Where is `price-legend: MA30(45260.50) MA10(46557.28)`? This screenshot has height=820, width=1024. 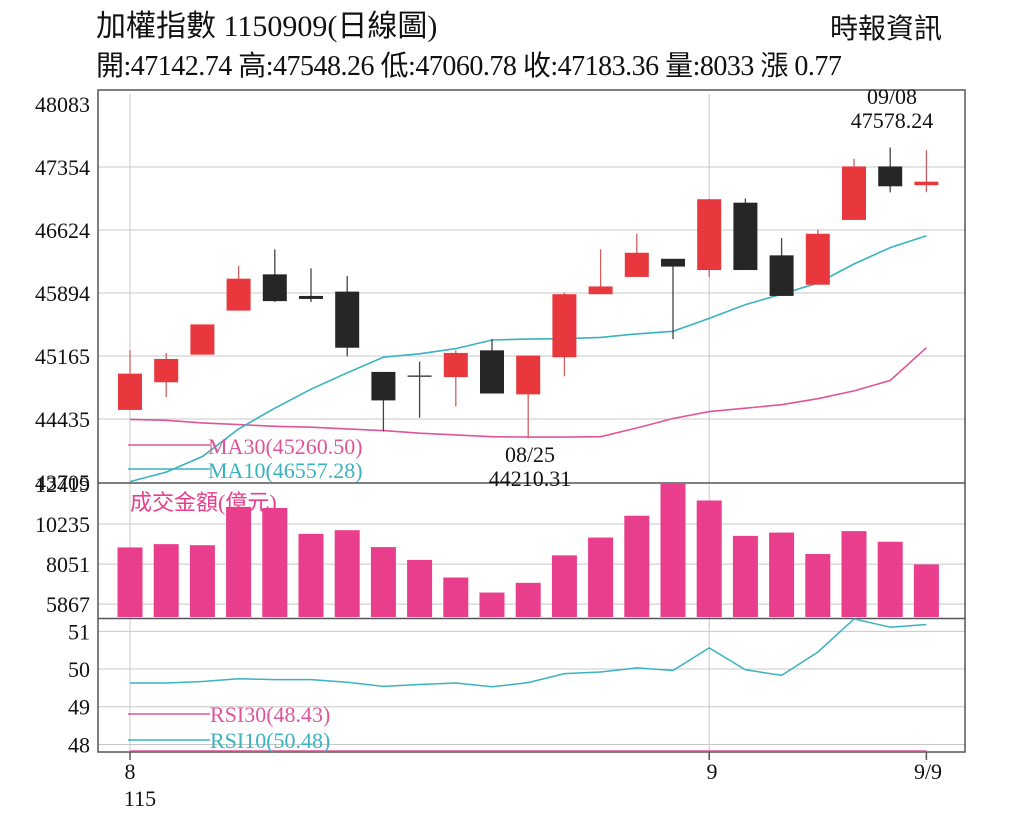
price-legend: MA30(45260.50) MA10(46557.28) is located at coordinates (245, 458).